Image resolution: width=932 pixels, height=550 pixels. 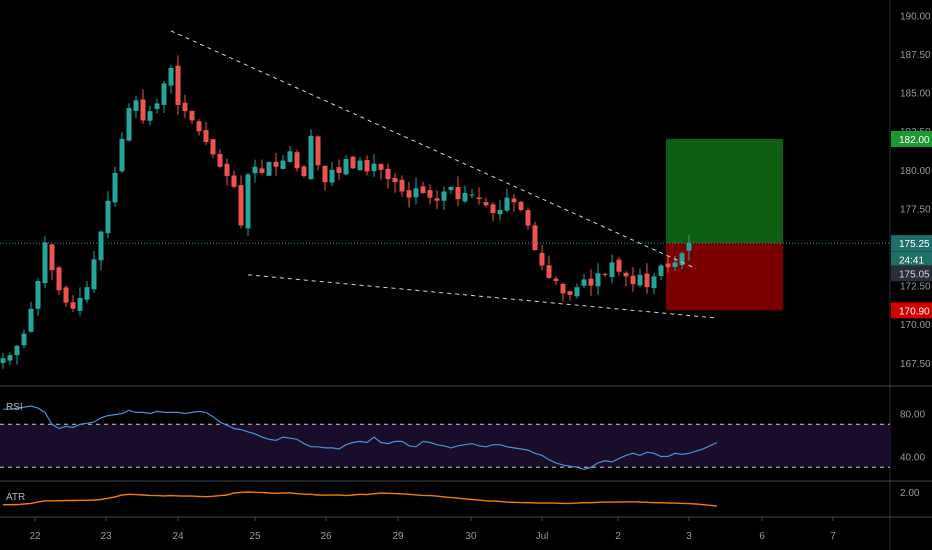 I want to click on time-tick-label: 26, so click(x=326, y=536).